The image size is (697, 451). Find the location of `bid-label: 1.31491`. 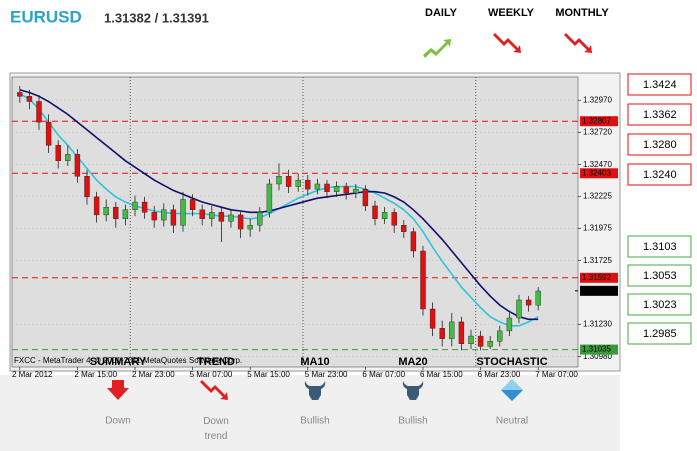

bid-label: 1.31491 is located at coordinates (596, 290).